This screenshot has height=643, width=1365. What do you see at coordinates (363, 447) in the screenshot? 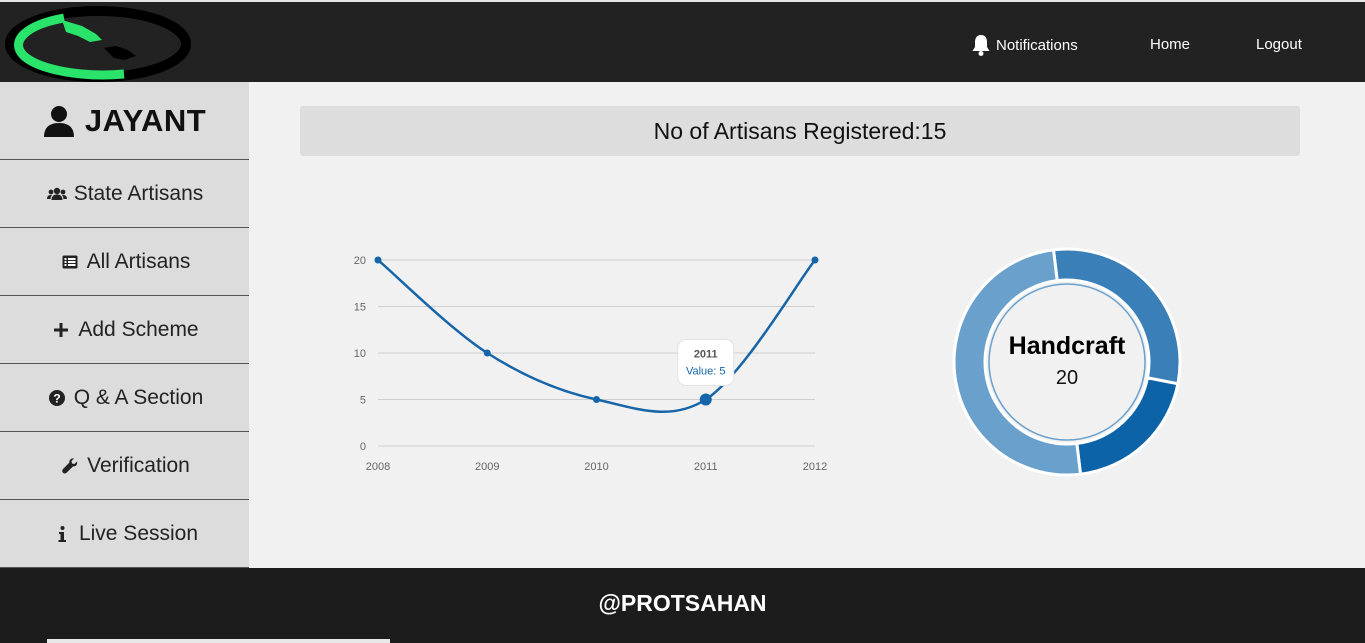
I see `y-tick-label: 0` at bounding box center [363, 447].